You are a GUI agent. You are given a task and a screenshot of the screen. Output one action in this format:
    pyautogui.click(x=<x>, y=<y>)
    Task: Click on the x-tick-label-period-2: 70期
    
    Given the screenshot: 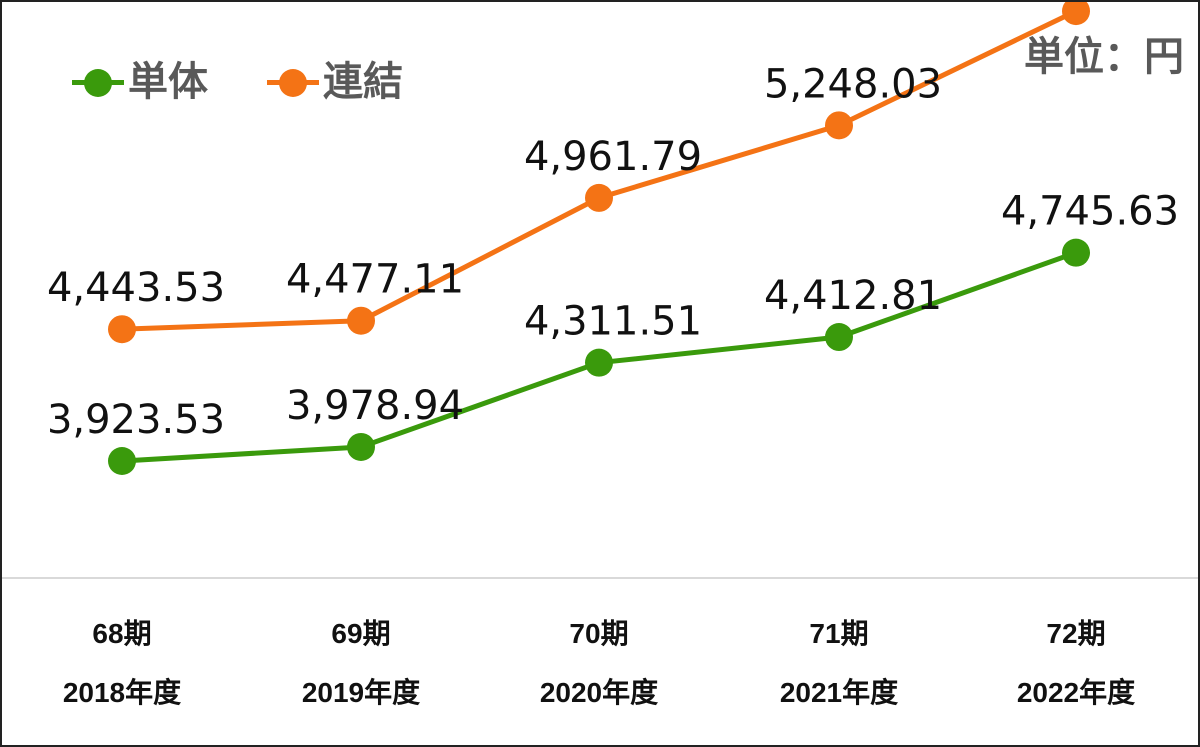 What is the action you would take?
    pyautogui.click(x=598, y=633)
    